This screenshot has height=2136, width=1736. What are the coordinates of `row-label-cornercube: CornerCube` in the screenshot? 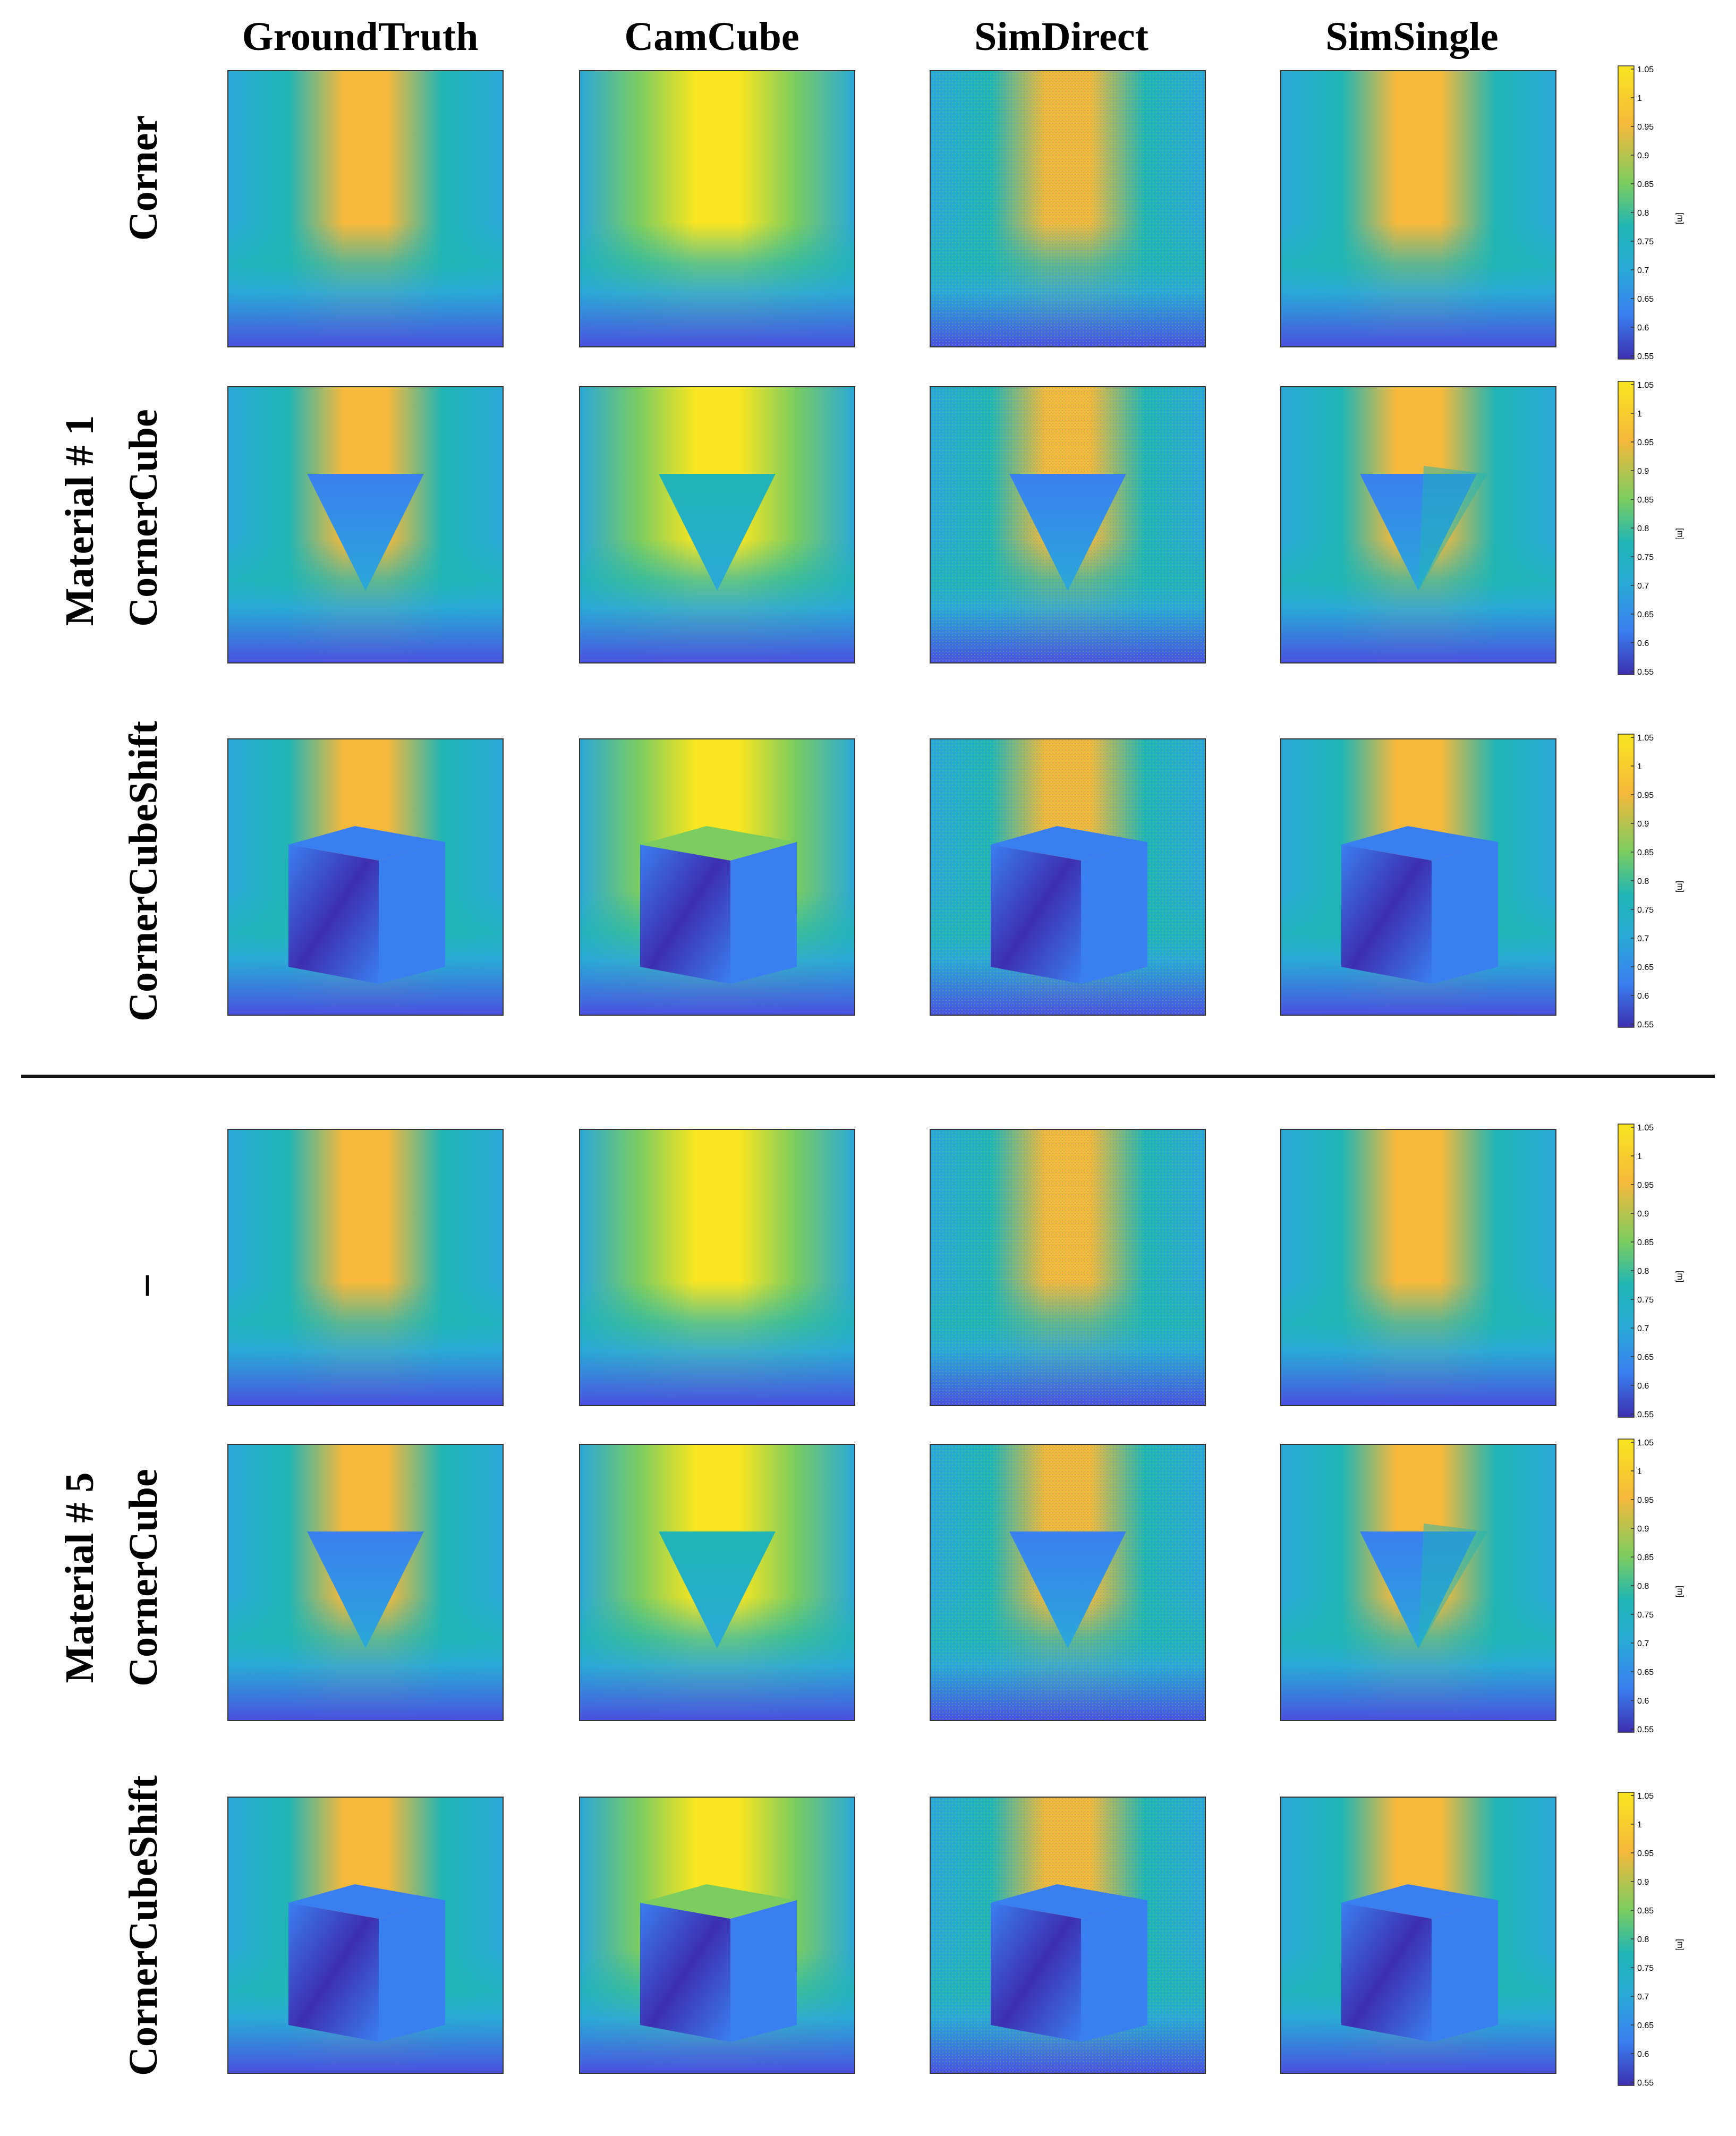 It's located at (143, 518).